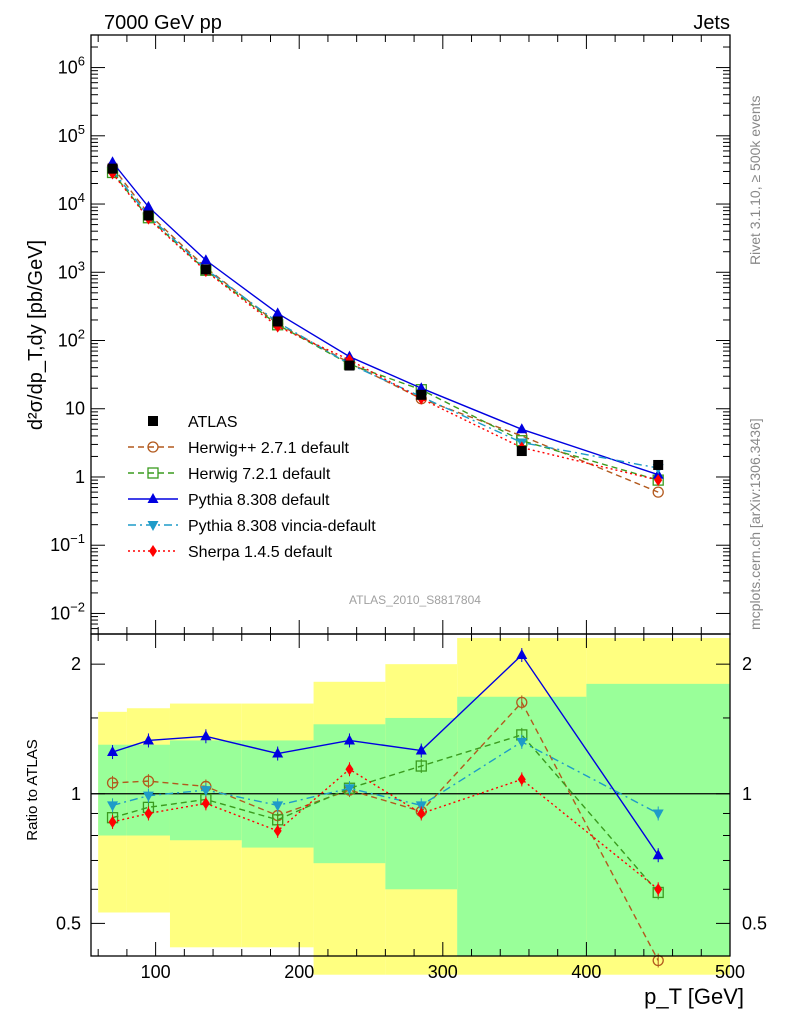  Describe the element at coordinates (213, 422) in the screenshot. I see `legend-atlas-label: ATLAS` at that location.